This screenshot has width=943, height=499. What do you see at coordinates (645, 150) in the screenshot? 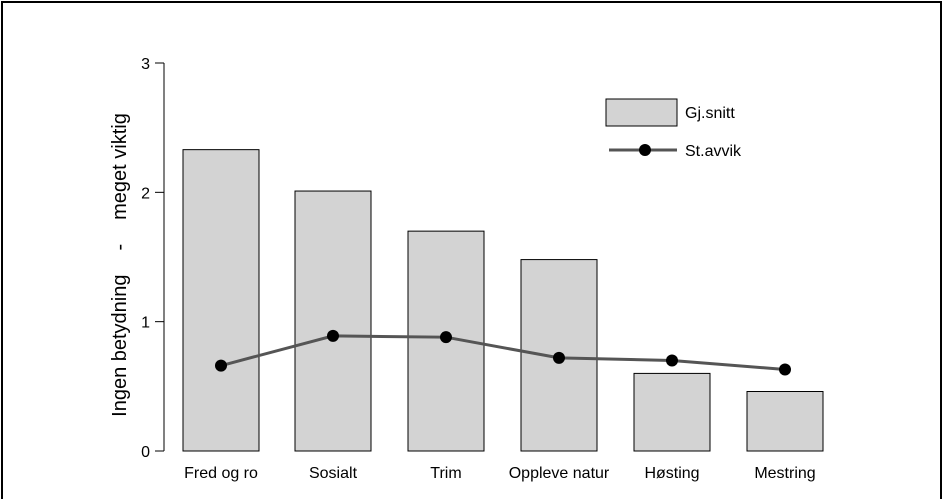
I see `legend-line-marker` at bounding box center [645, 150].